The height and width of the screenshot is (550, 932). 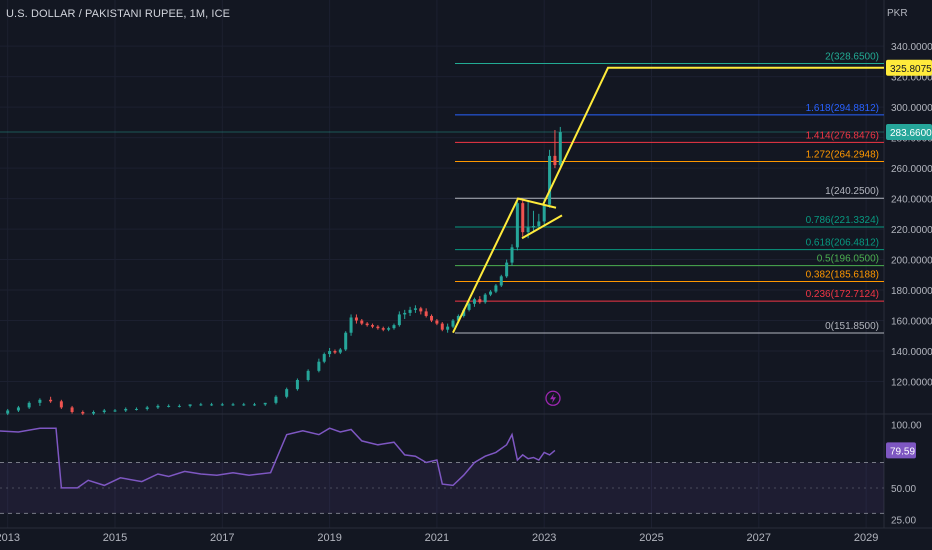 I want to click on price-axis-tick: 140.0000, so click(x=911, y=352).